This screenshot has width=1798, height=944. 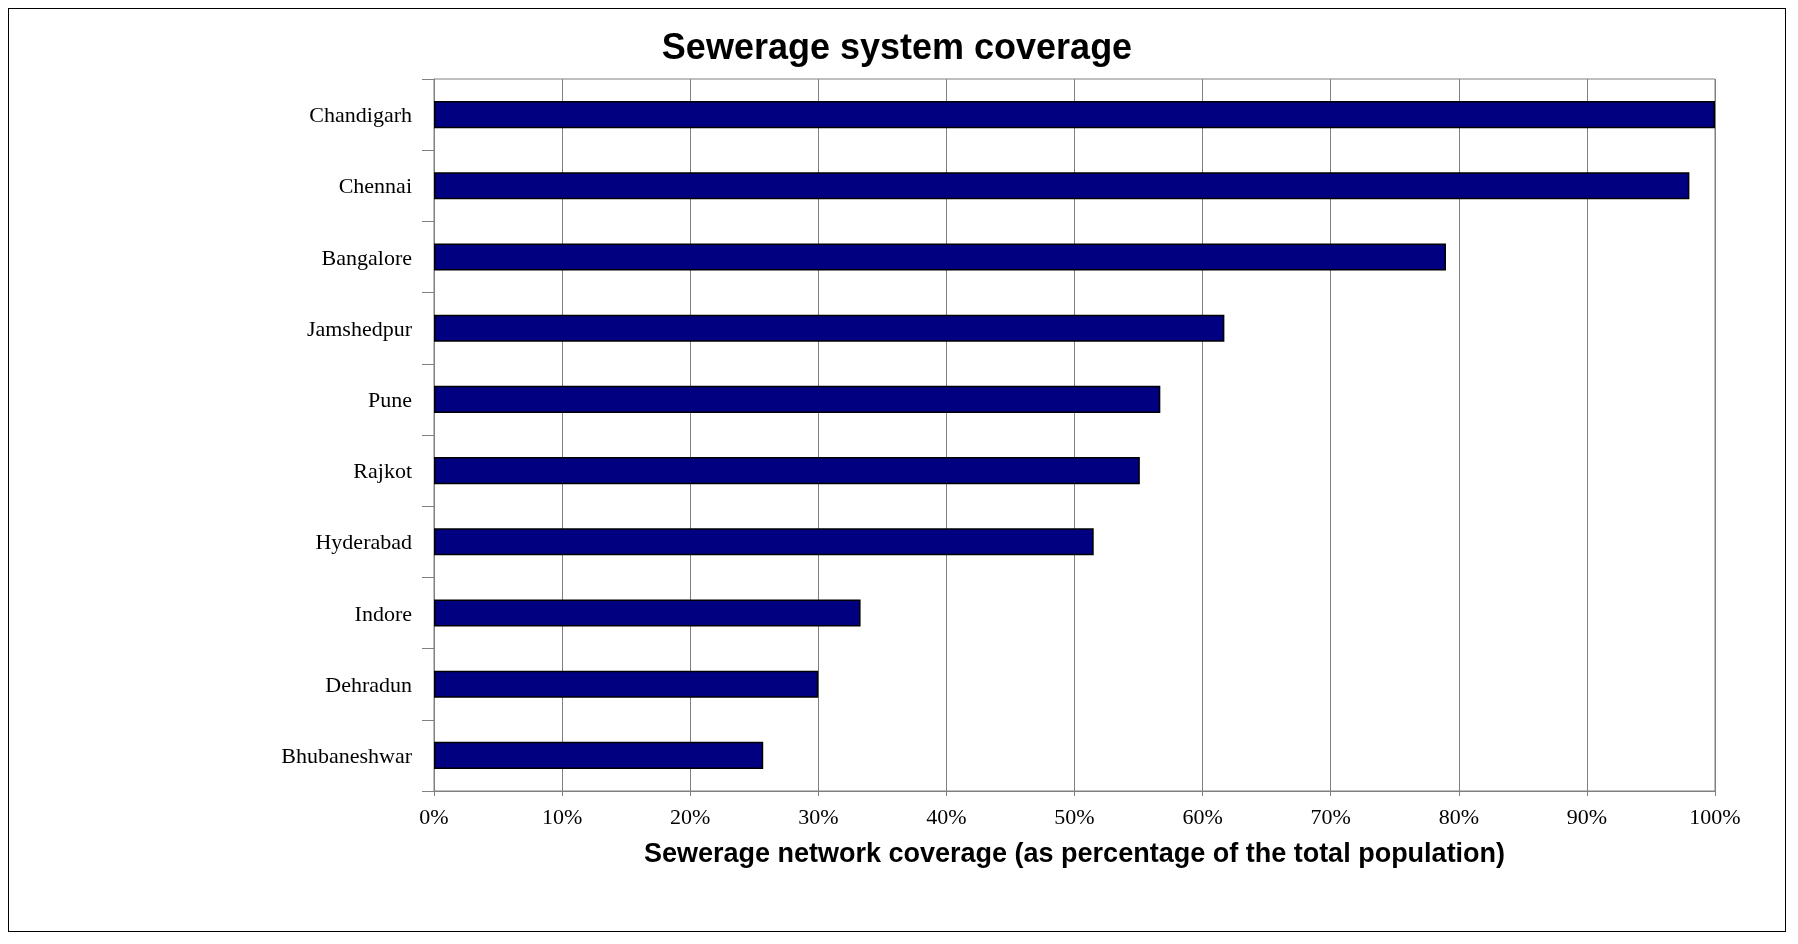 What do you see at coordinates (1330, 816) in the screenshot?
I see `x-tick-label: 70%` at bounding box center [1330, 816].